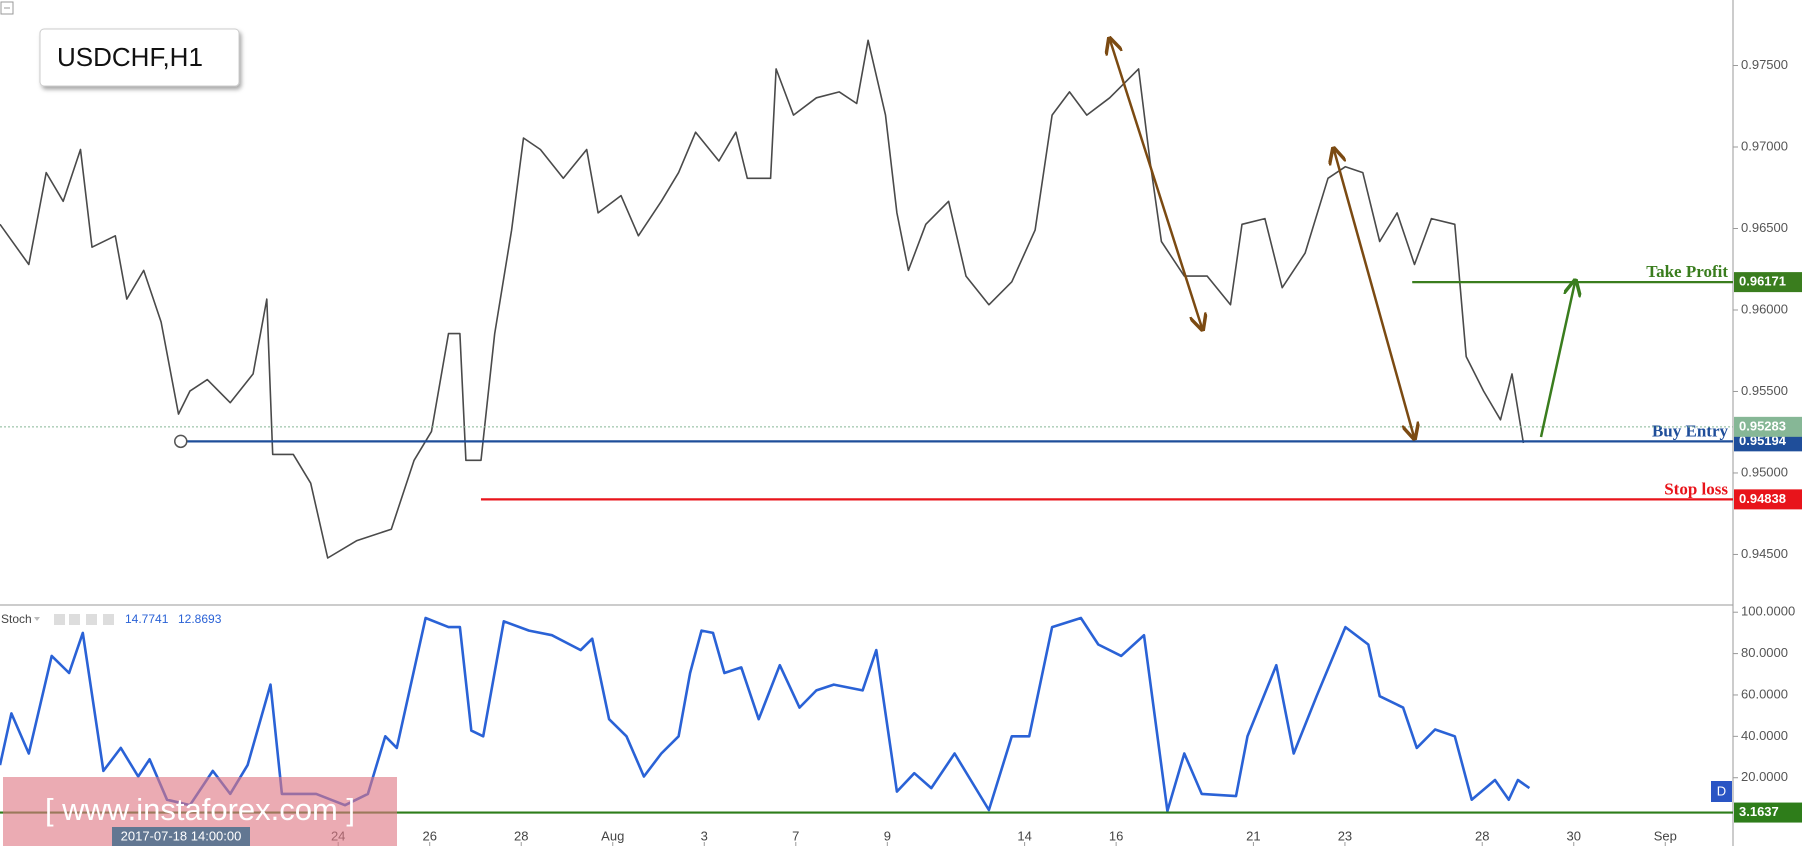 This screenshot has width=1803, height=846. Describe the element at coordinates (1687, 271) in the screenshot. I see `level-label: Take Profit` at that location.